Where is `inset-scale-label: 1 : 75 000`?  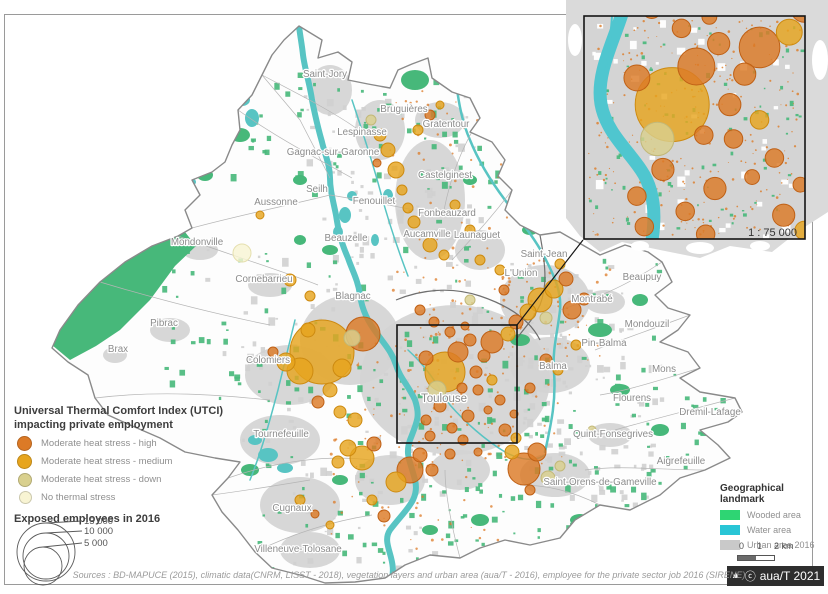
inset-scale-label: 1 : 75 000 is located at coordinates (772, 233).